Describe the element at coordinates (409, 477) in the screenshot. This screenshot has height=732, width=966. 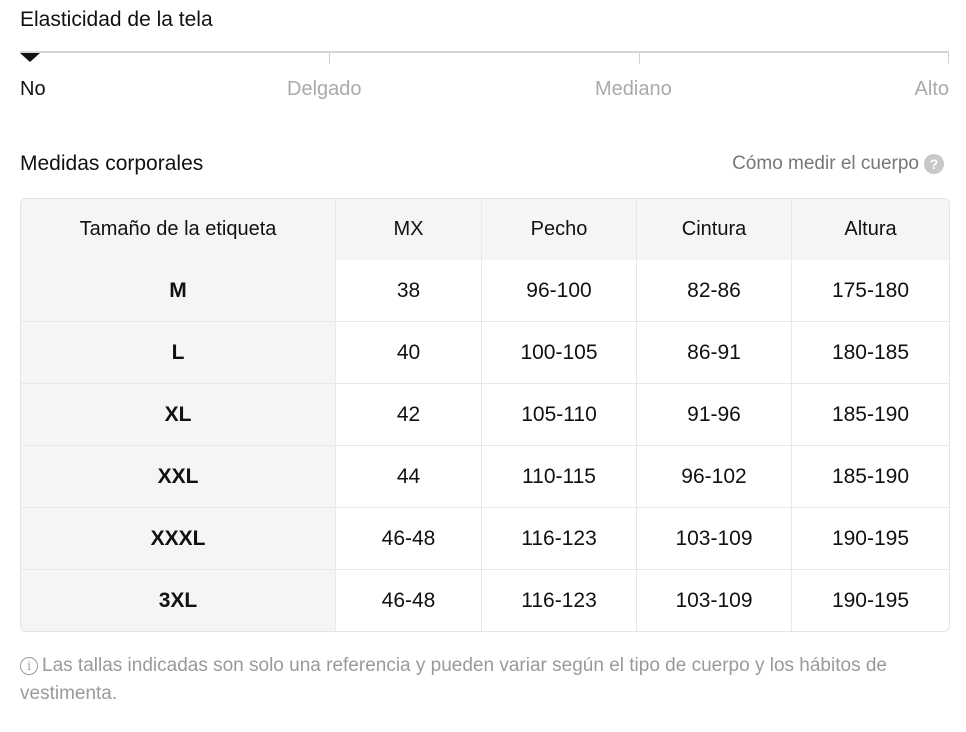
I see `table-cell: 44` at that location.